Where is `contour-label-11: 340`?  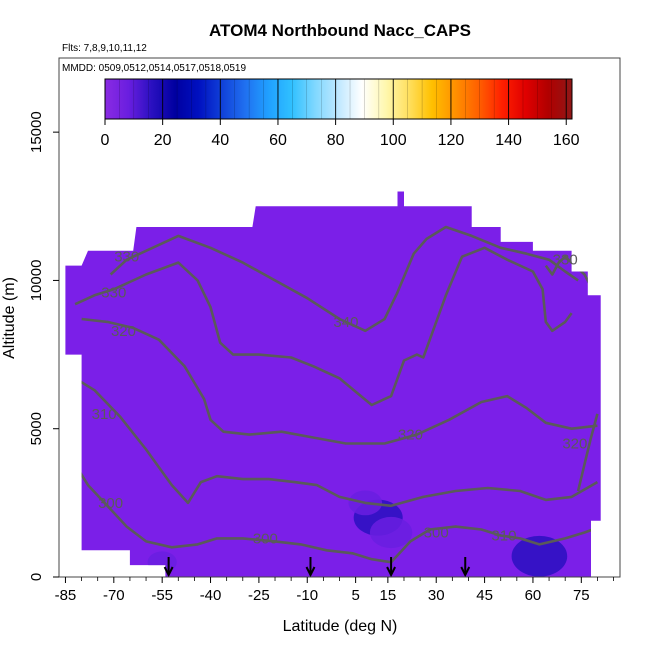
contour-label-11: 340 is located at coordinates (345, 322).